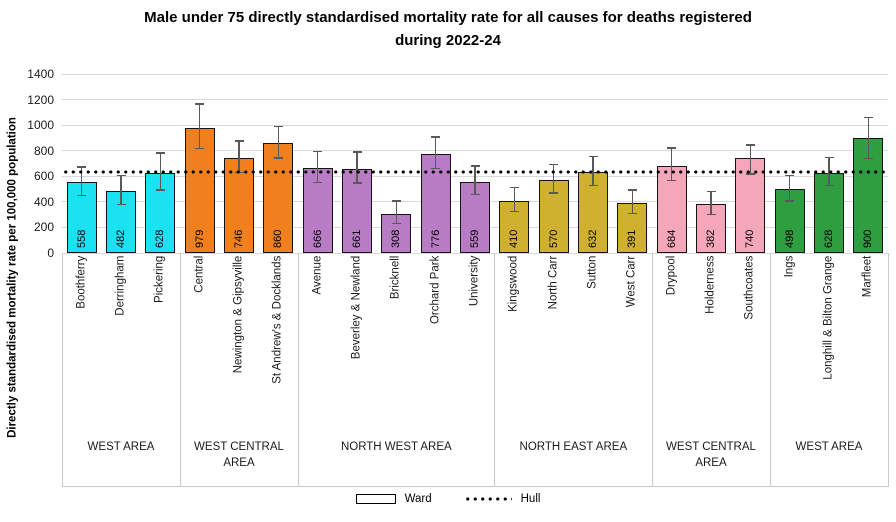  Describe the element at coordinates (448, 499) in the screenshot. I see `chart-legend: Ward Hull` at that location.